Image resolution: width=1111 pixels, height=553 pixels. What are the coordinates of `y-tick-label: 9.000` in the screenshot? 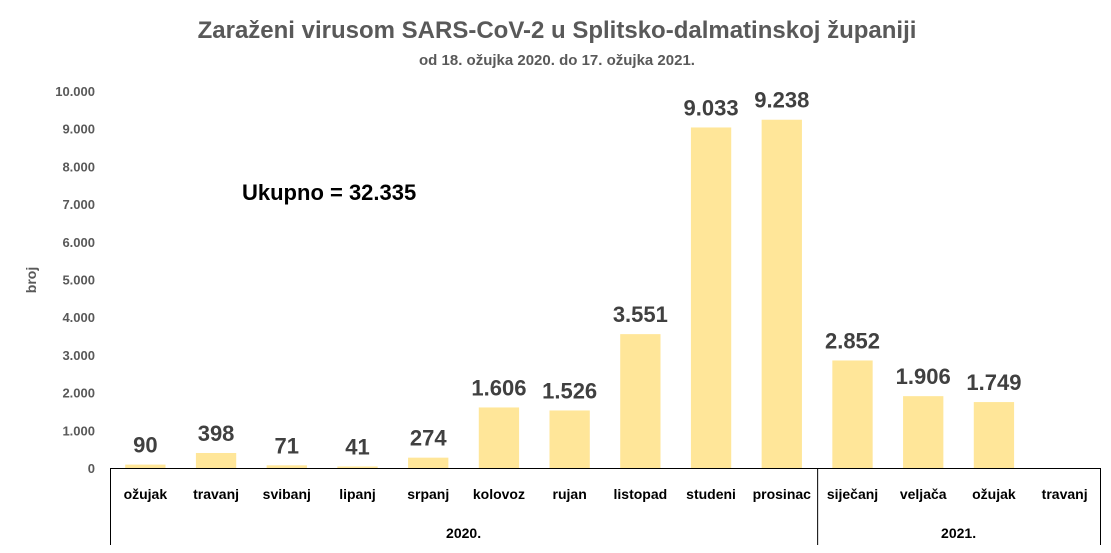 It's located at (78, 129).